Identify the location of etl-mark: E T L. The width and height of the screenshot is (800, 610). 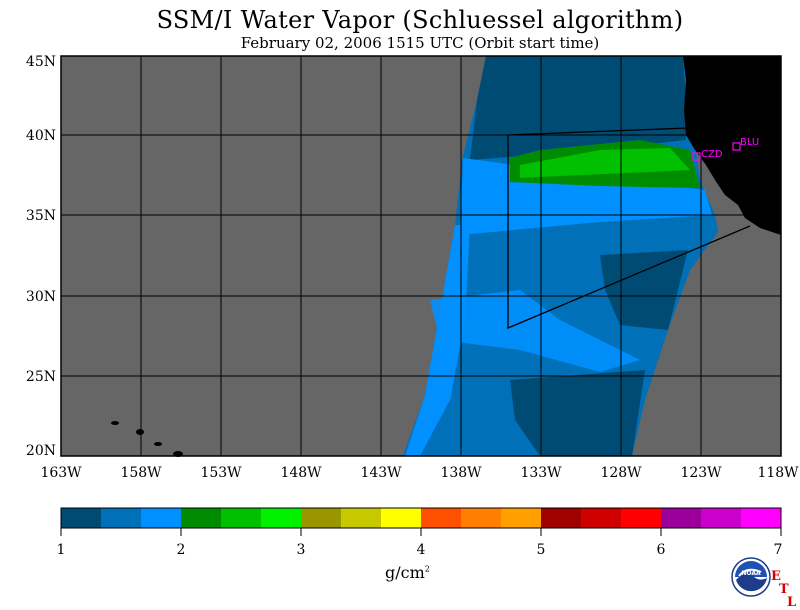
(783, 589).